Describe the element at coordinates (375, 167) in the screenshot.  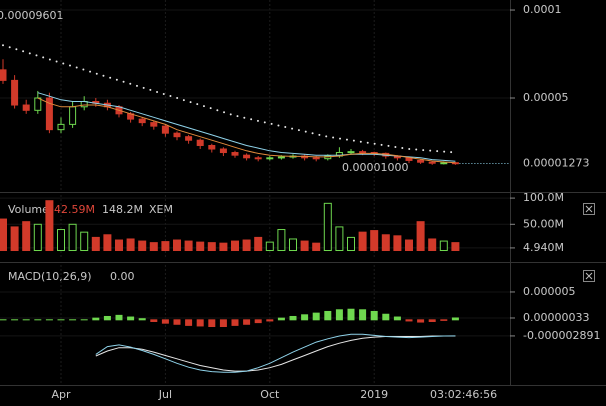
I see `min-label: 0.00001000` at that location.